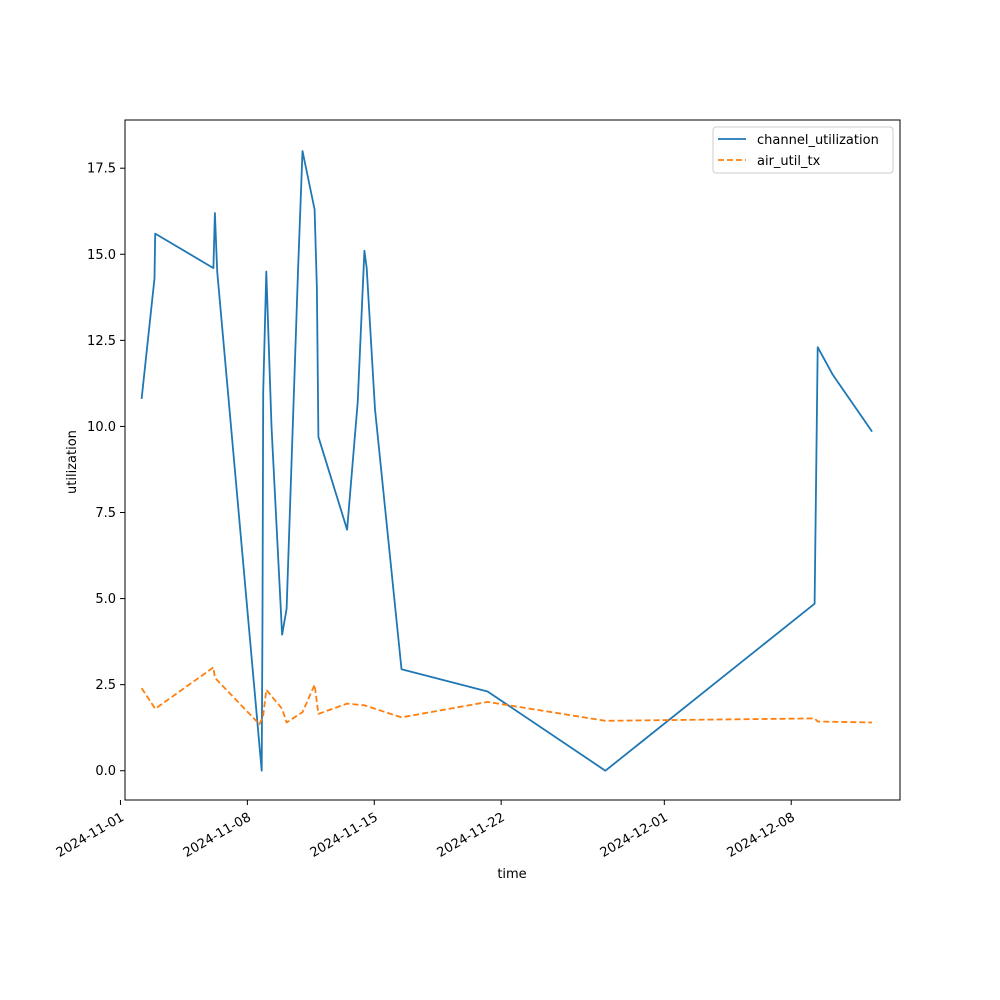 This screenshot has width=1000, height=1000. Describe the element at coordinates (106, 470) in the screenshot. I see `y-axis: 0.0 2.5 5.0 7.5 10.0 12.5 15.0 17.5` at that location.